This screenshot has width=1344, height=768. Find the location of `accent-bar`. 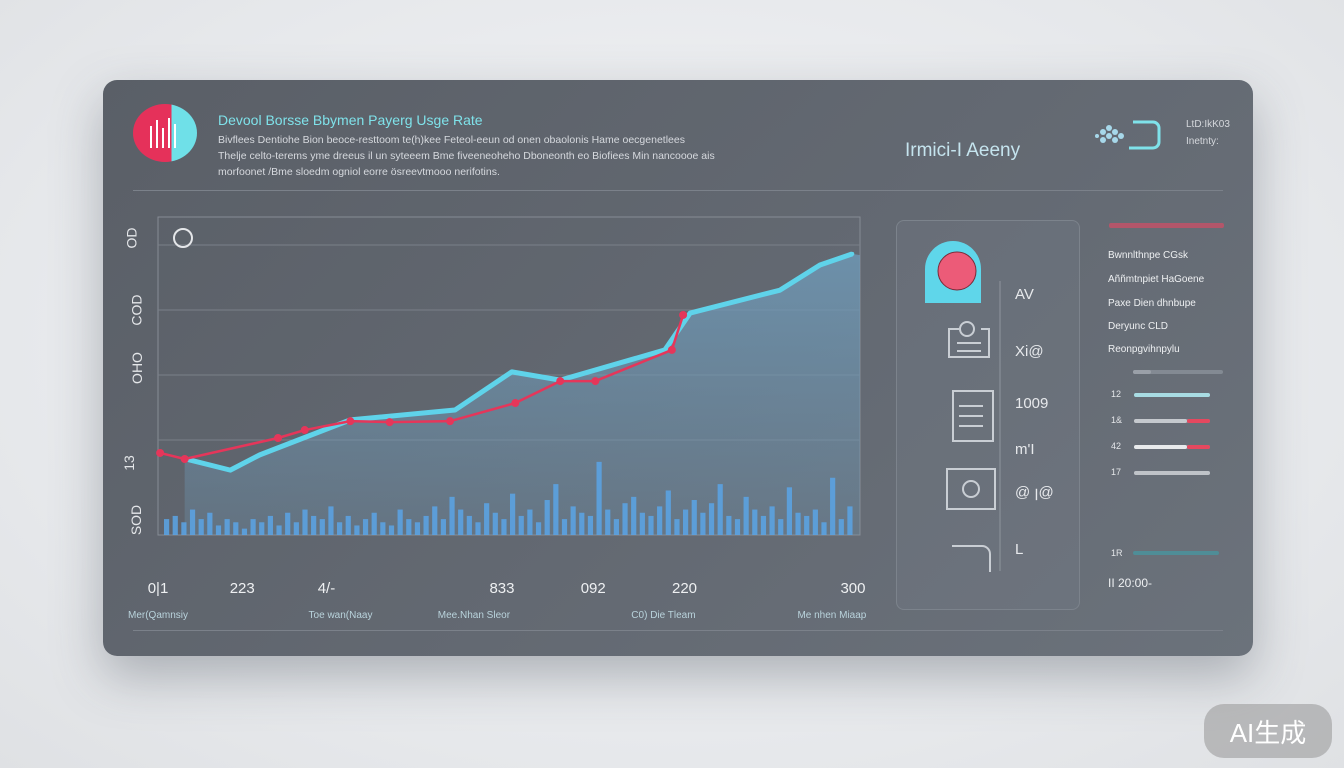

accent-bar is located at coordinates (1166, 225).